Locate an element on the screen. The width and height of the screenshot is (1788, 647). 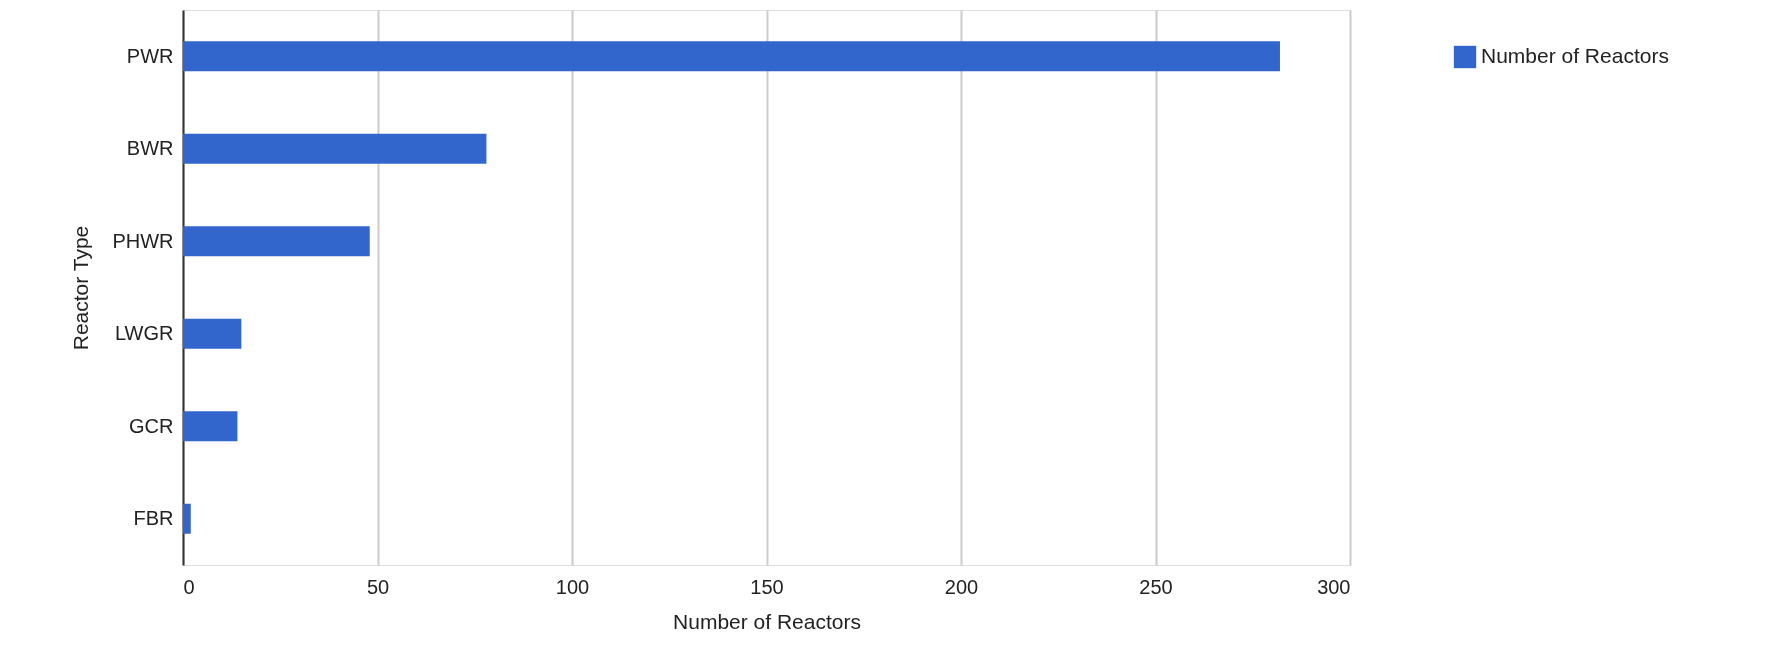
y-axis-title: Reactor Type is located at coordinates (81, 288).